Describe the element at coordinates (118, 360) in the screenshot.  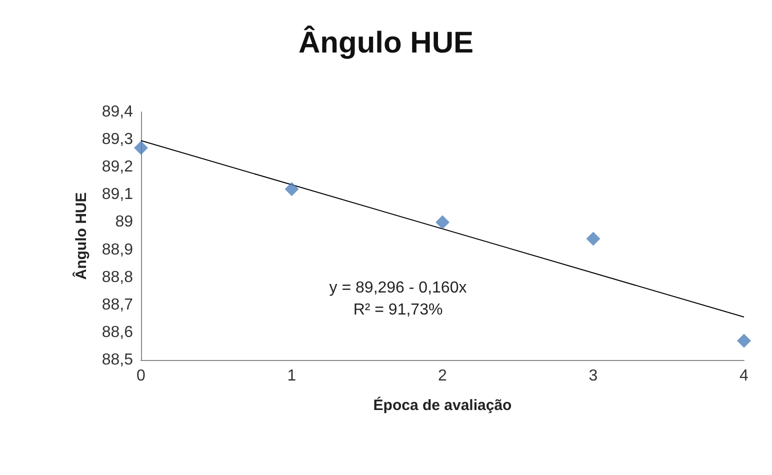
I see `y-tick-label: 88,5` at that location.